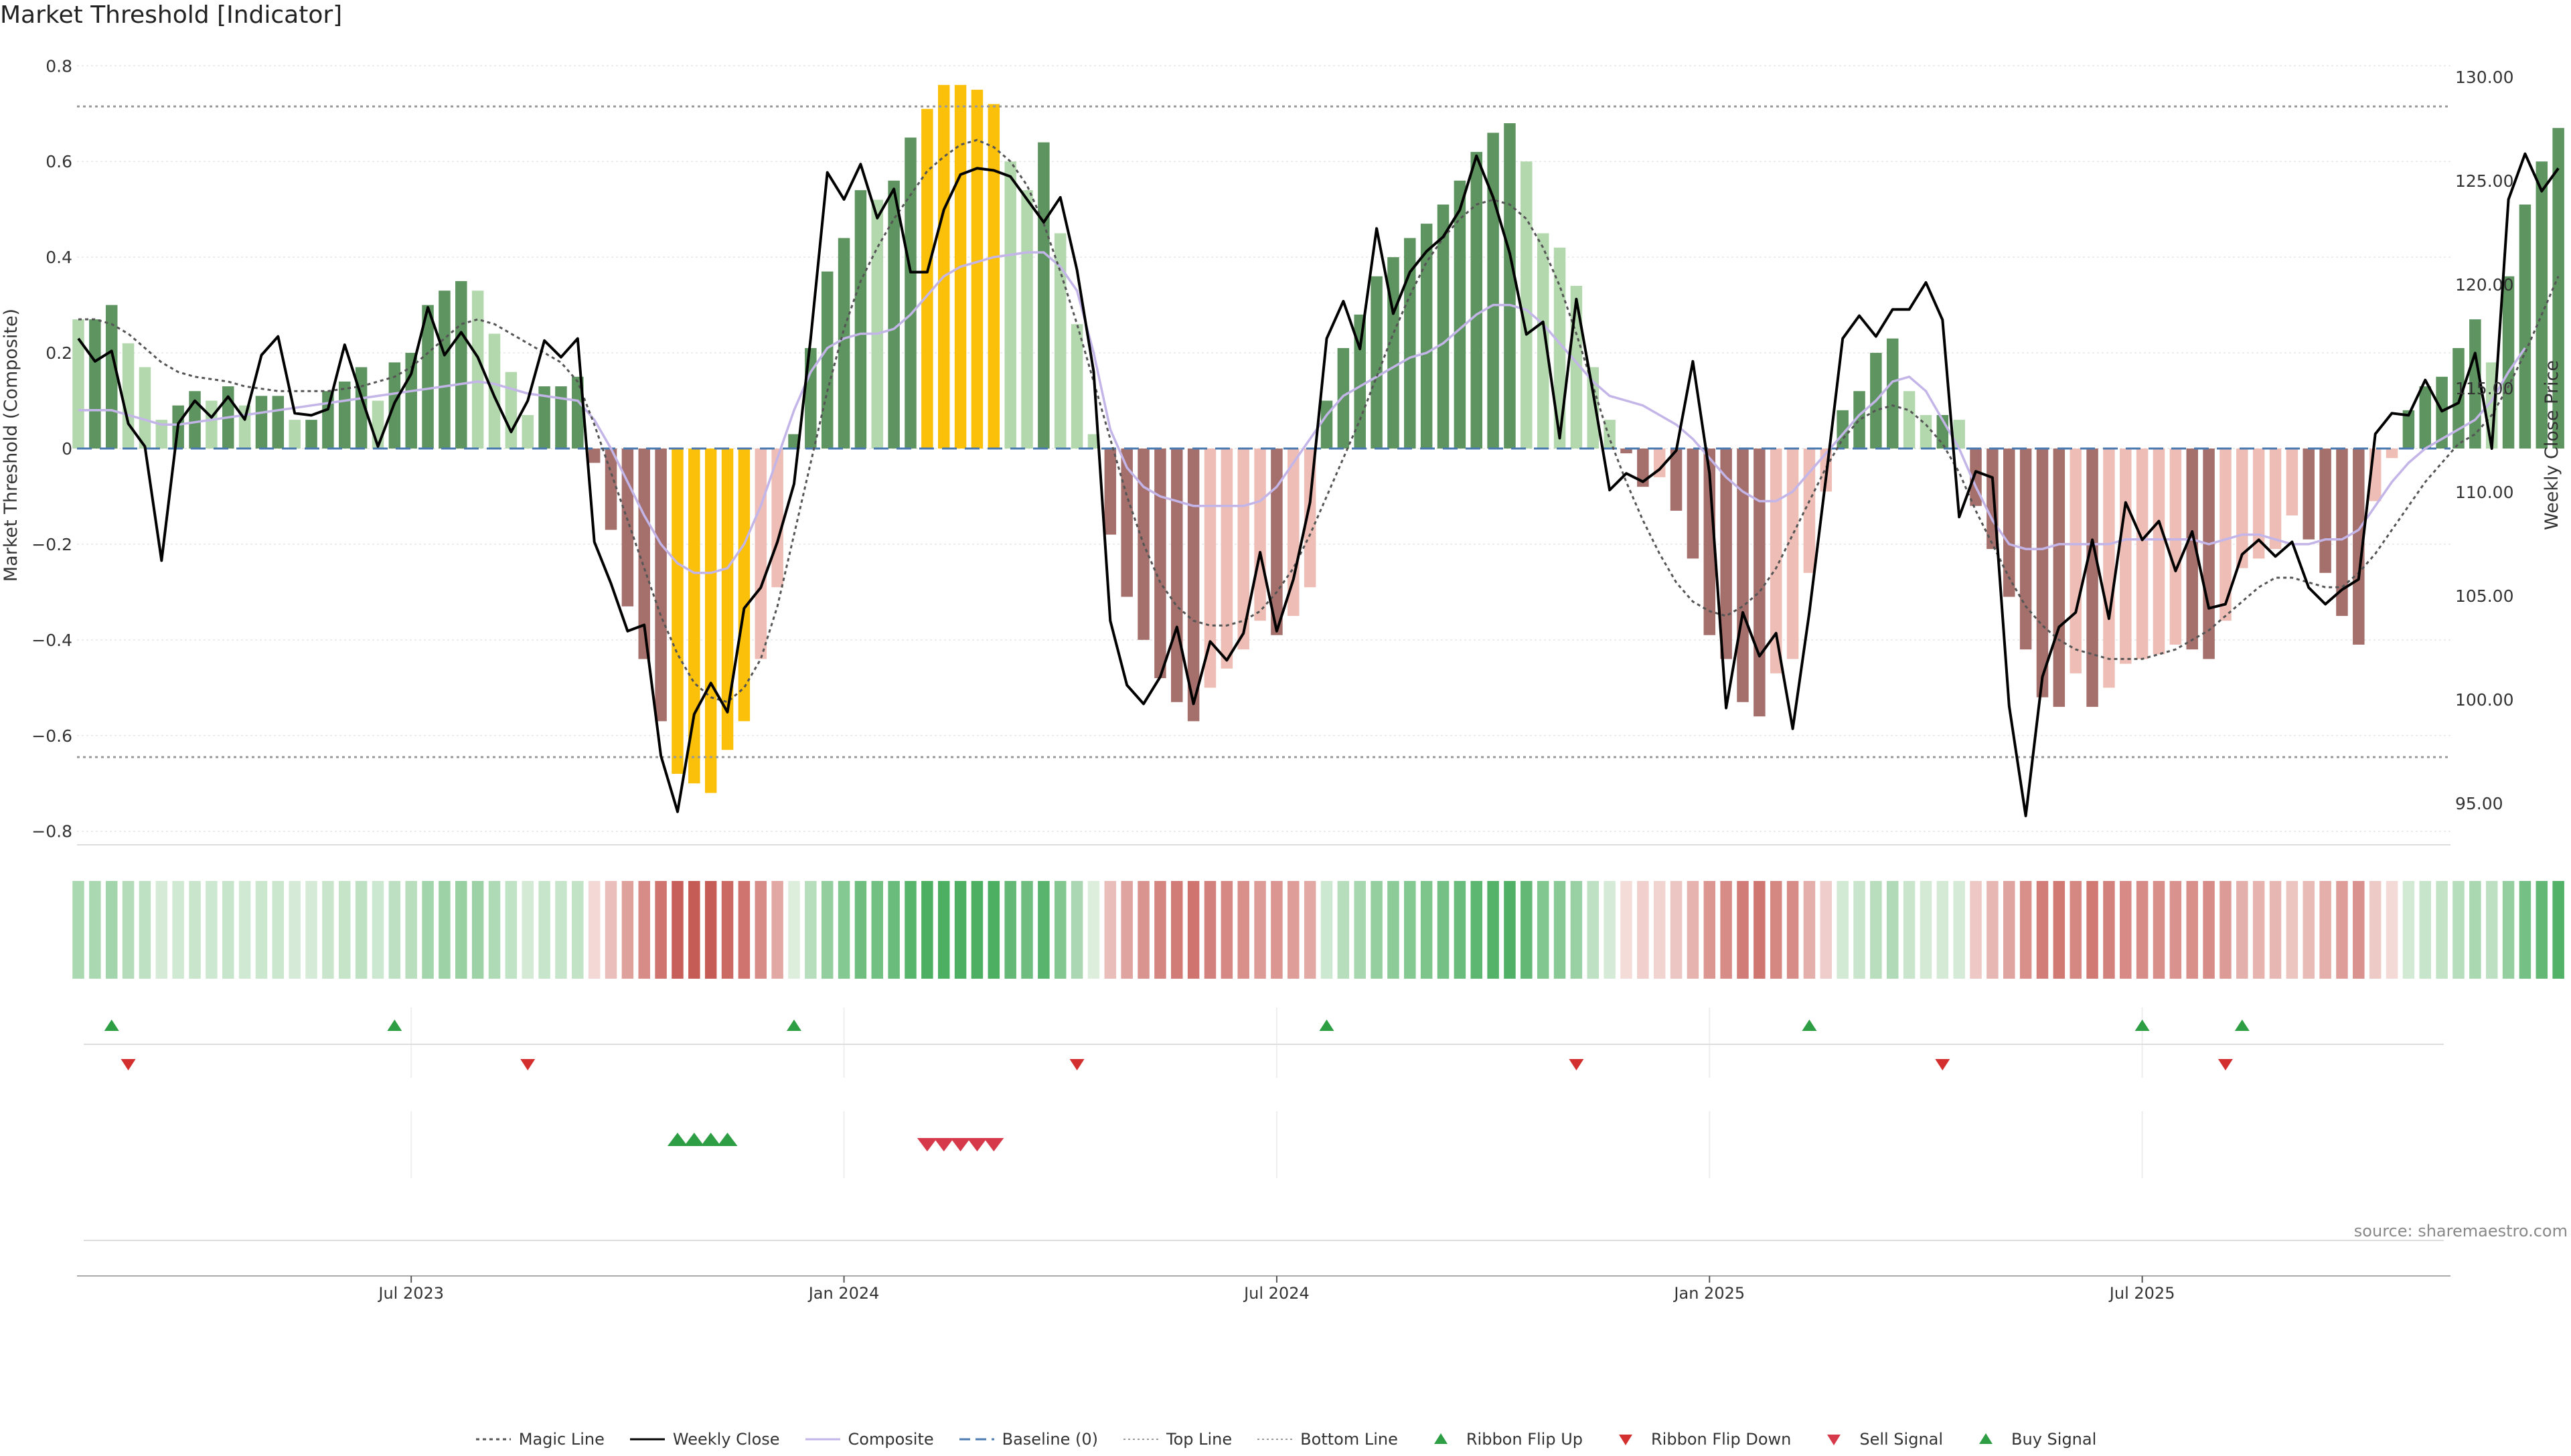 The width and height of the screenshot is (2571, 1456). I want to click on legend-item: Sell Signal, so click(1879, 1439).